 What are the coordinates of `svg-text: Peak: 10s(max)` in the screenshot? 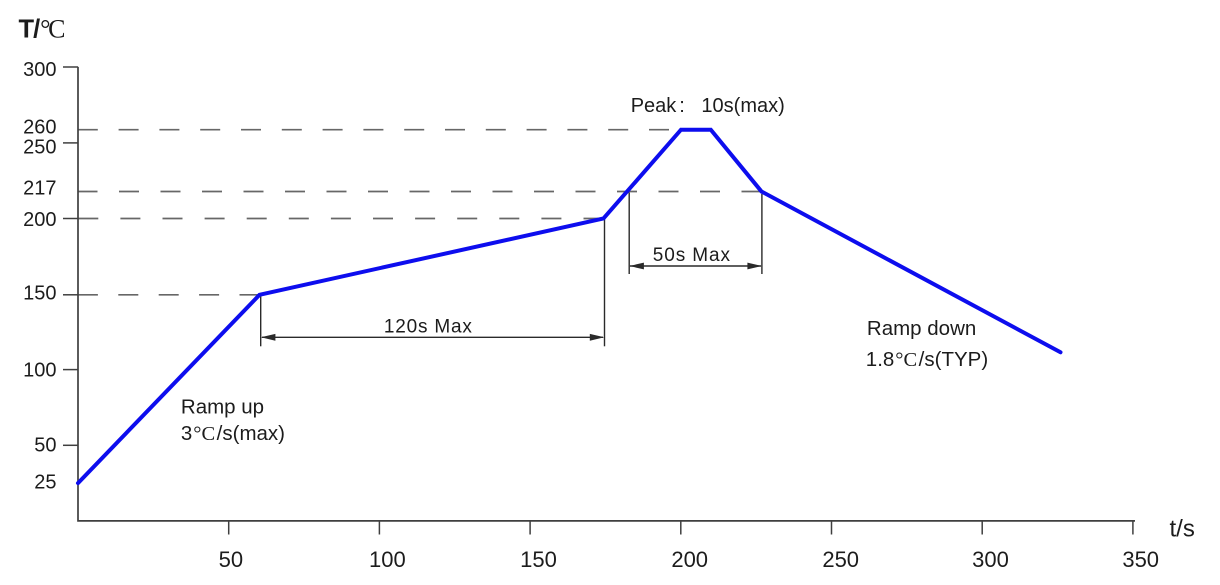 It's located at (708, 106).